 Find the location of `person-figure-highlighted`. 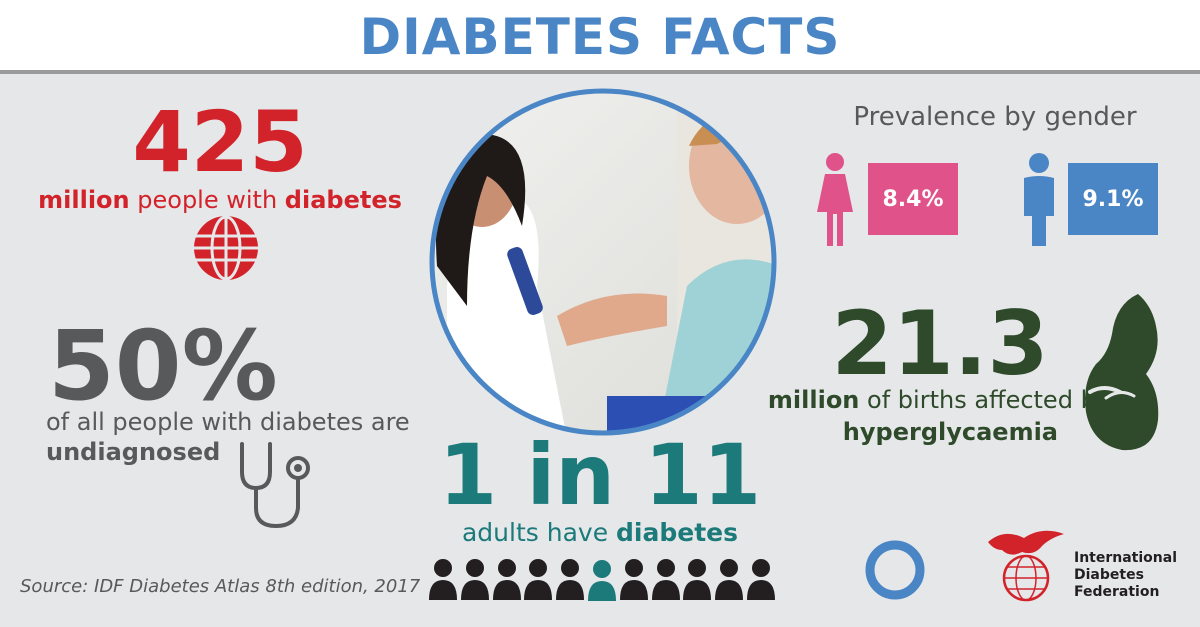

person-figure-highlighted is located at coordinates (602, 580).